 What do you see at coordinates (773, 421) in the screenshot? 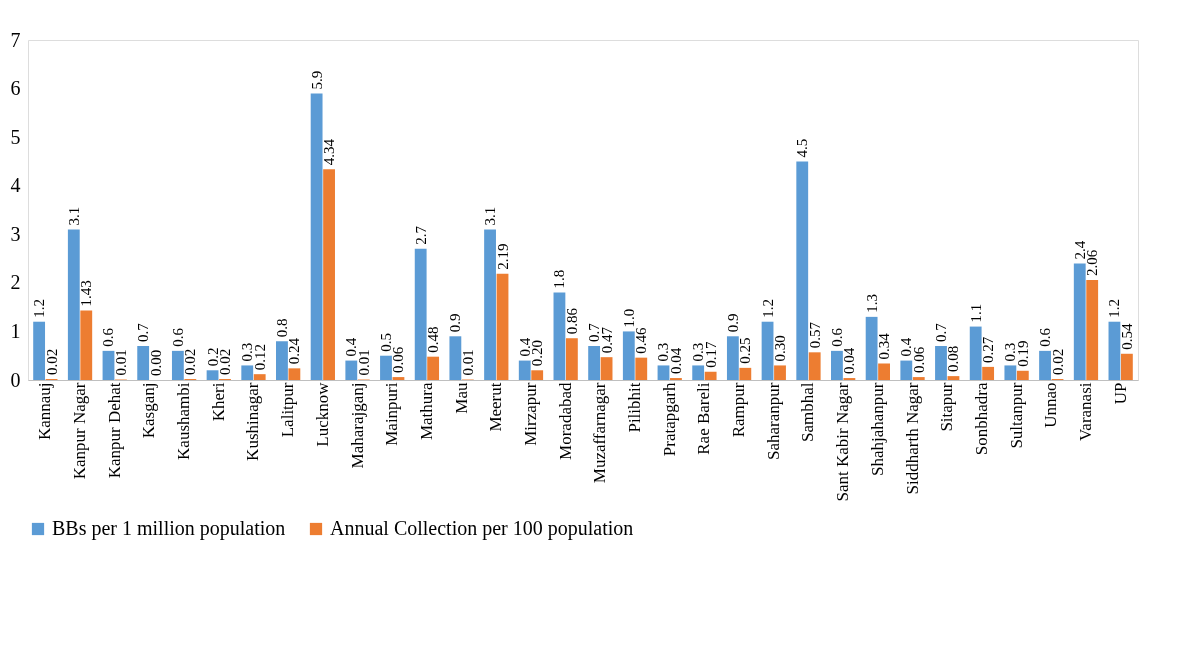
I see `x-tick-label: Saharanpur` at bounding box center [773, 421].